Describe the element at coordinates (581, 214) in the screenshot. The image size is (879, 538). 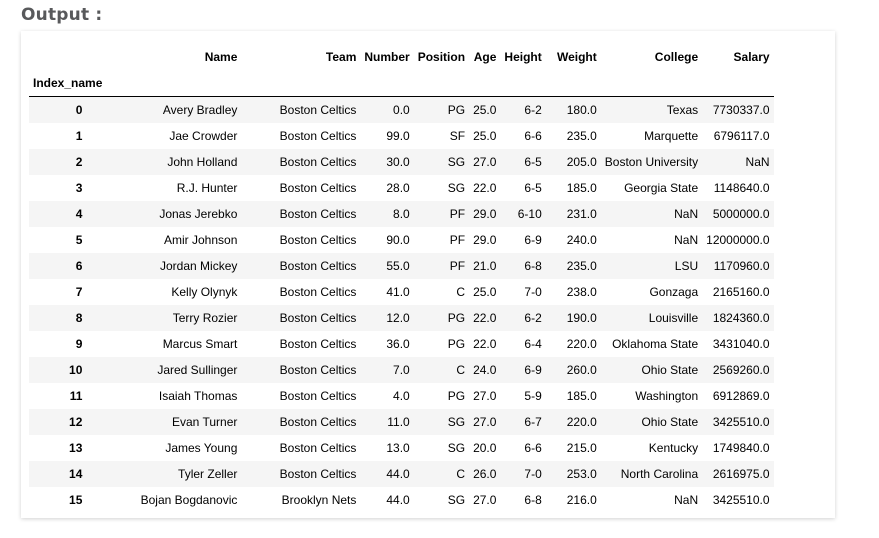
I see `cell-weight: 231.0` at that location.